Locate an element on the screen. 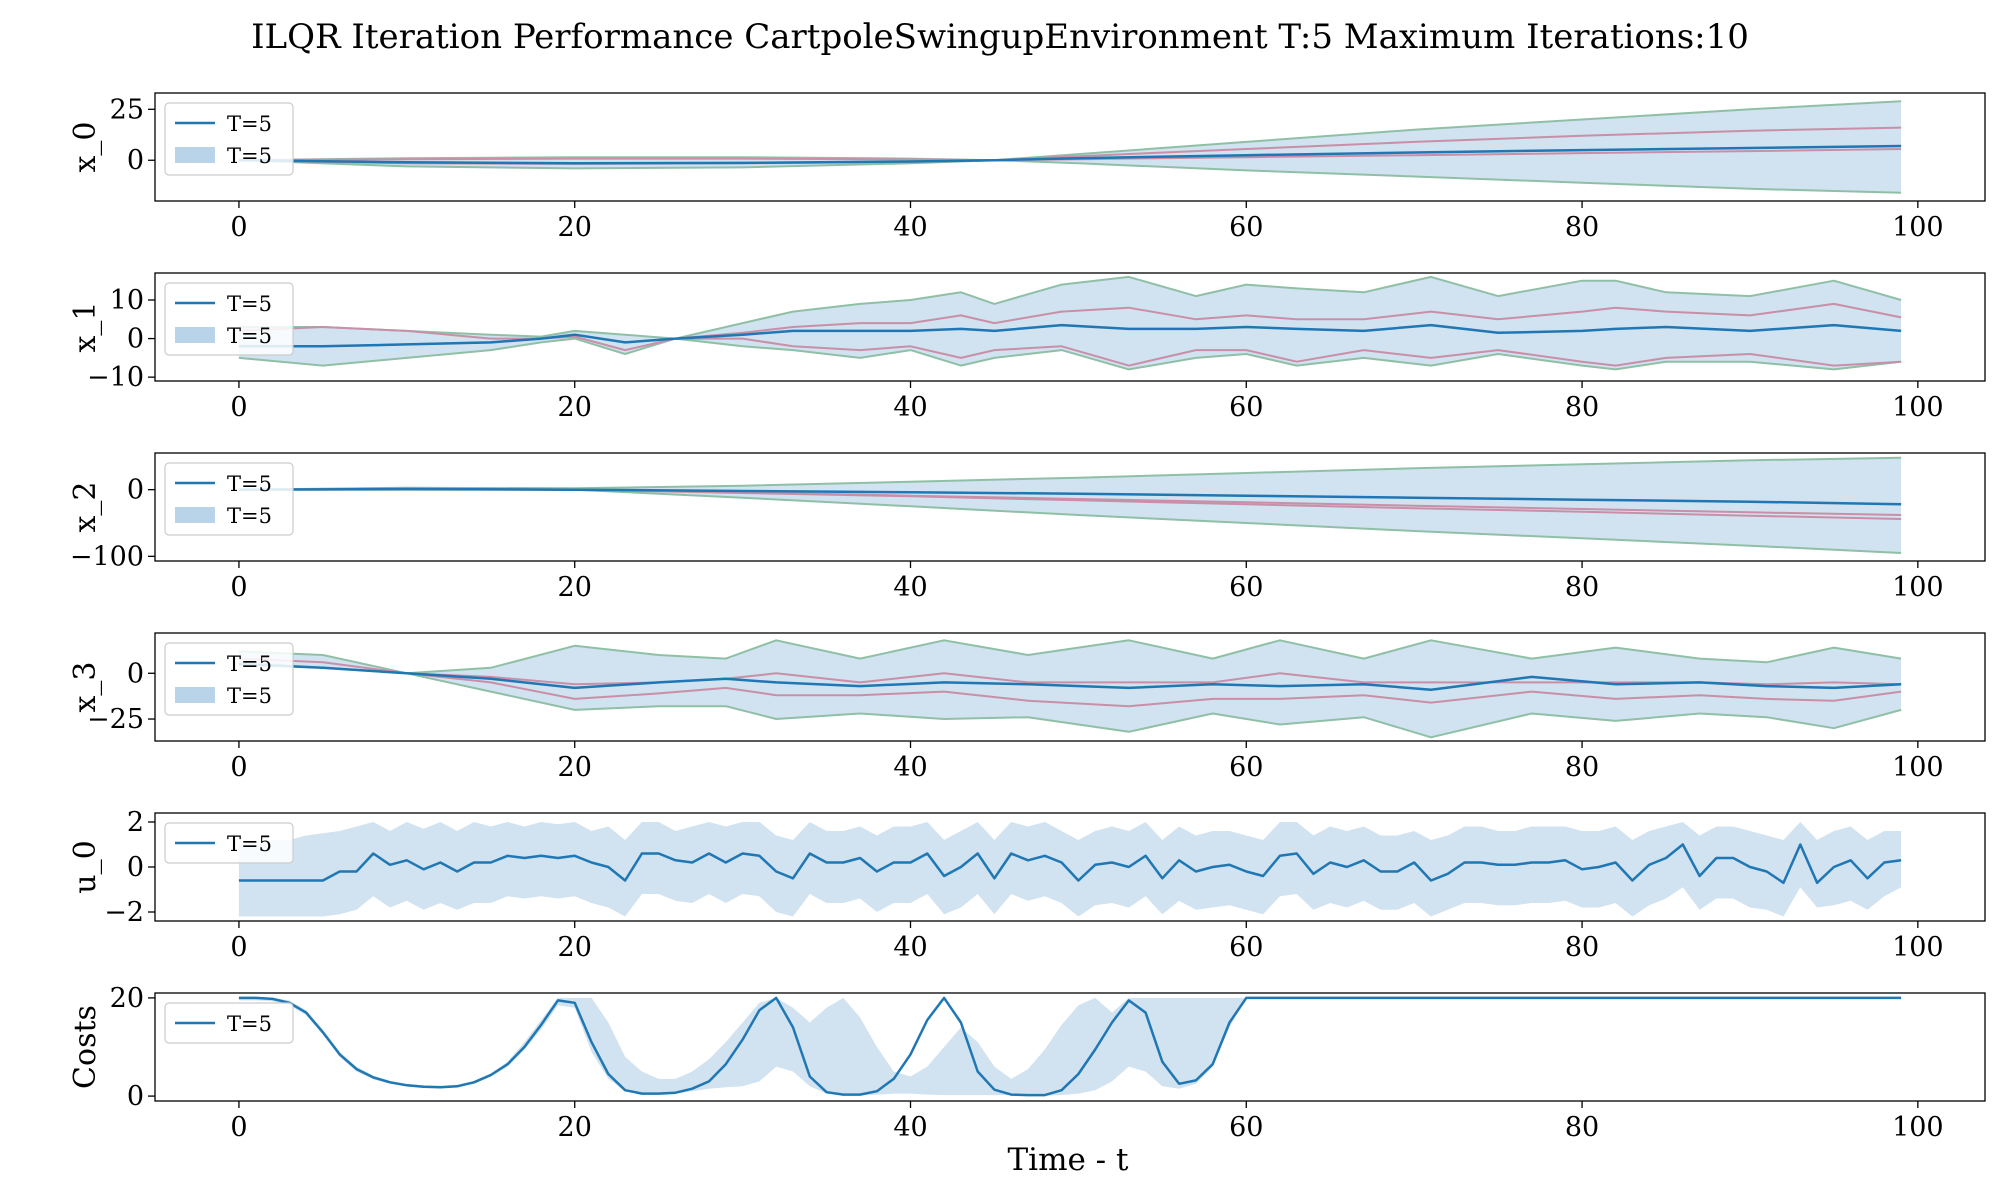  y-tick-label: 10 is located at coordinates (127, 300).